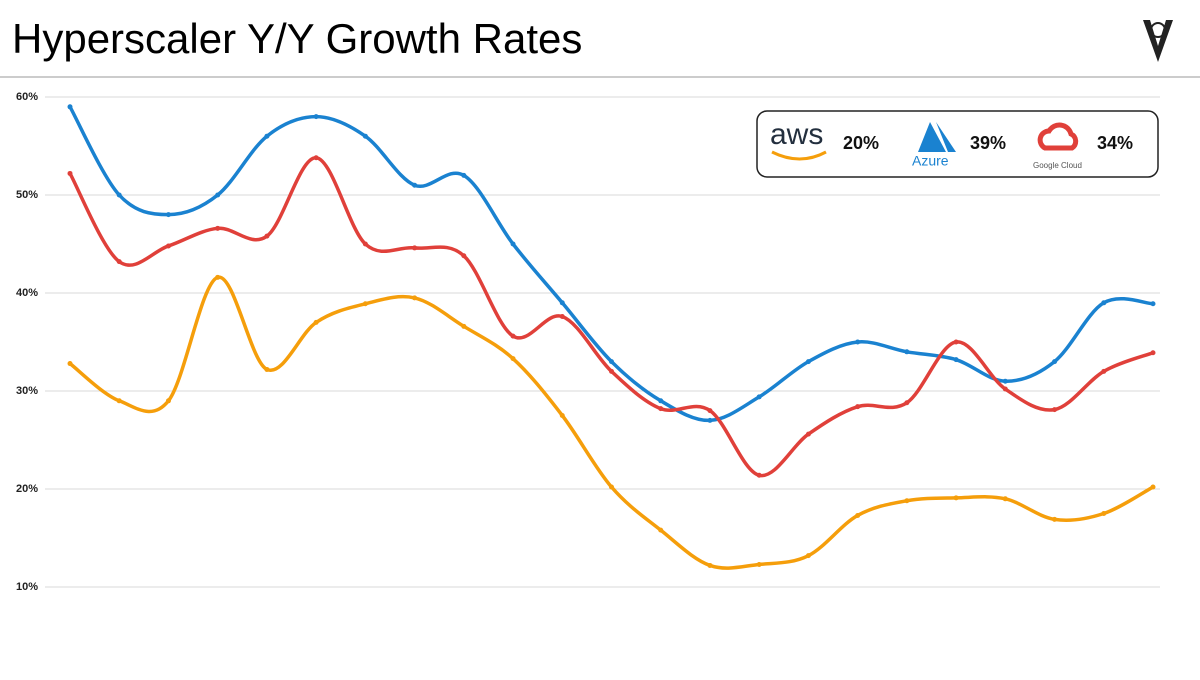 The width and height of the screenshot is (1200, 680). What do you see at coordinates (1115, 143) in the screenshot?
I see `legend-value: 34%` at bounding box center [1115, 143].